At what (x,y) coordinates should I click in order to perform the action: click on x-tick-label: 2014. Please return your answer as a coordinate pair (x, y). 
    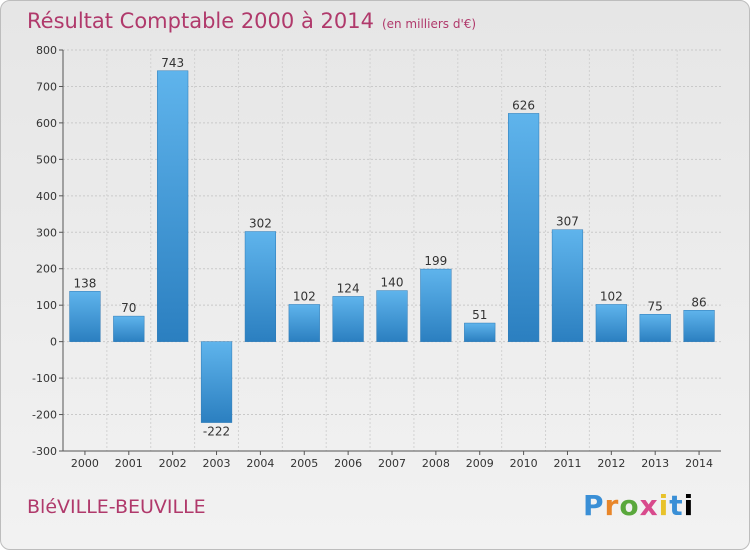
    Looking at the image, I should click on (699, 463).